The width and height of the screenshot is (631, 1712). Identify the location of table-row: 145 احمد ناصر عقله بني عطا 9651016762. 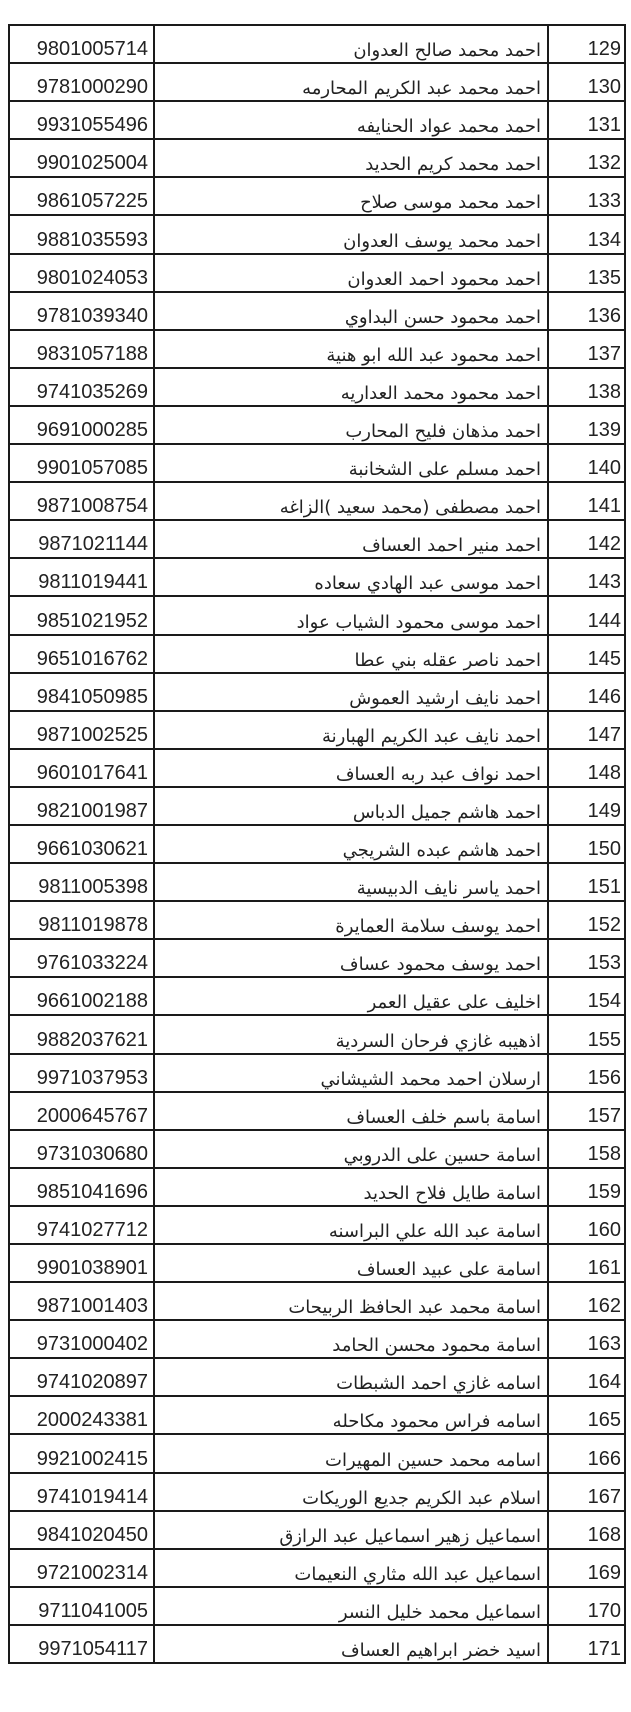
(317, 653).